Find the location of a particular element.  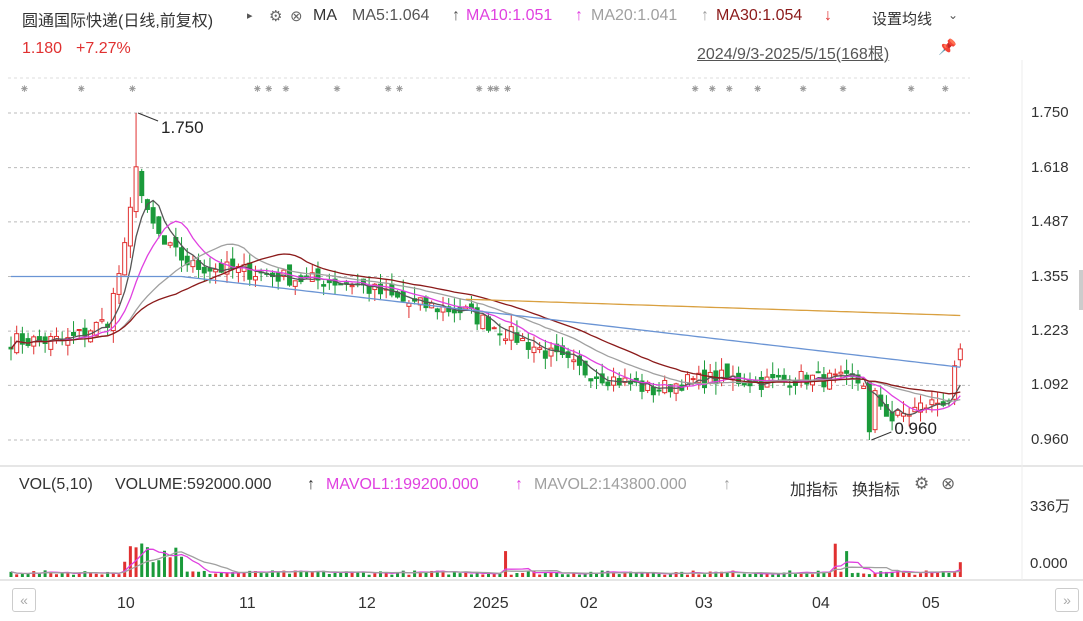

change-percent: +7.27% is located at coordinates (103, 48).